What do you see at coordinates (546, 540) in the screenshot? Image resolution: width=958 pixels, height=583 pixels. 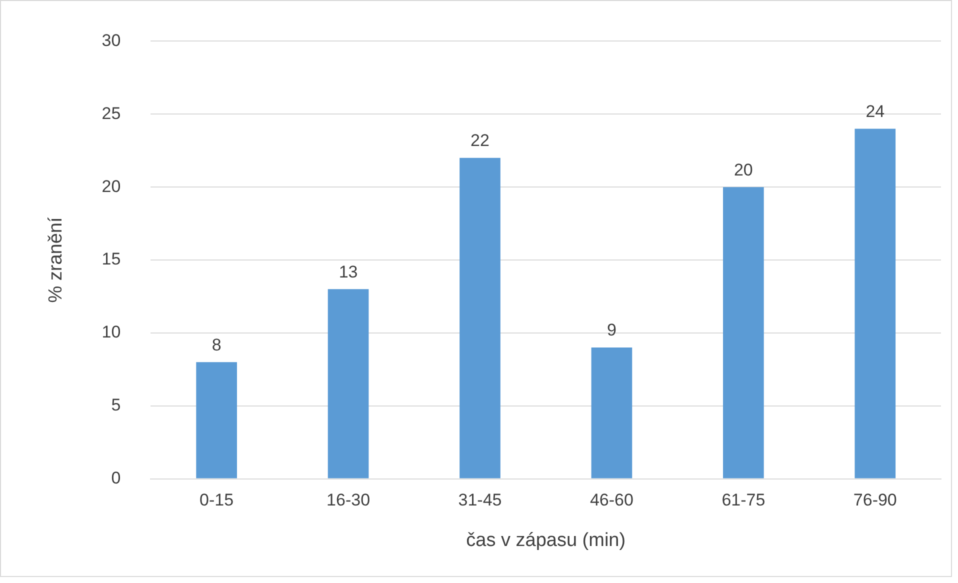 I see `x-axis-title: čas v zápasu (min)` at bounding box center [546, 540].